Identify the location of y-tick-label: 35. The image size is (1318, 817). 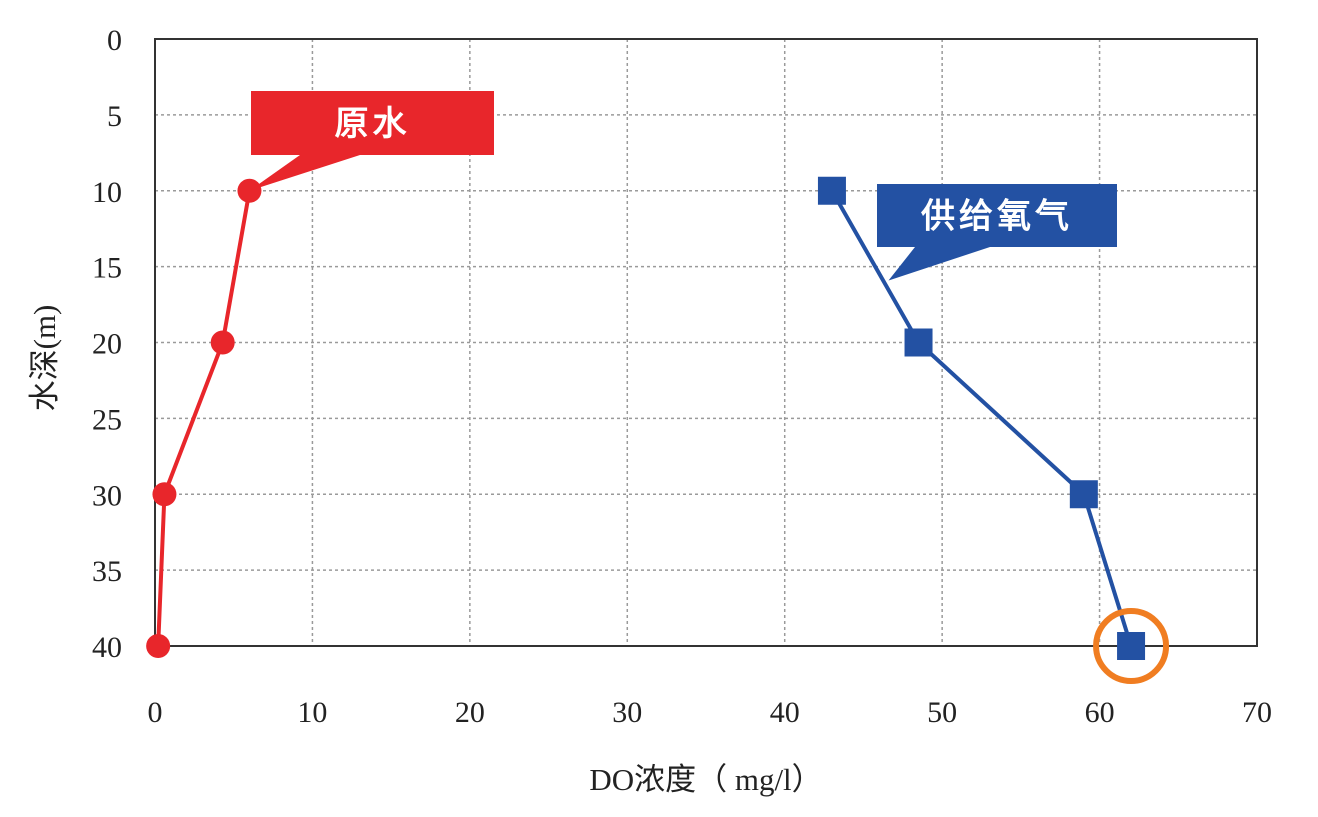
(107, 571).